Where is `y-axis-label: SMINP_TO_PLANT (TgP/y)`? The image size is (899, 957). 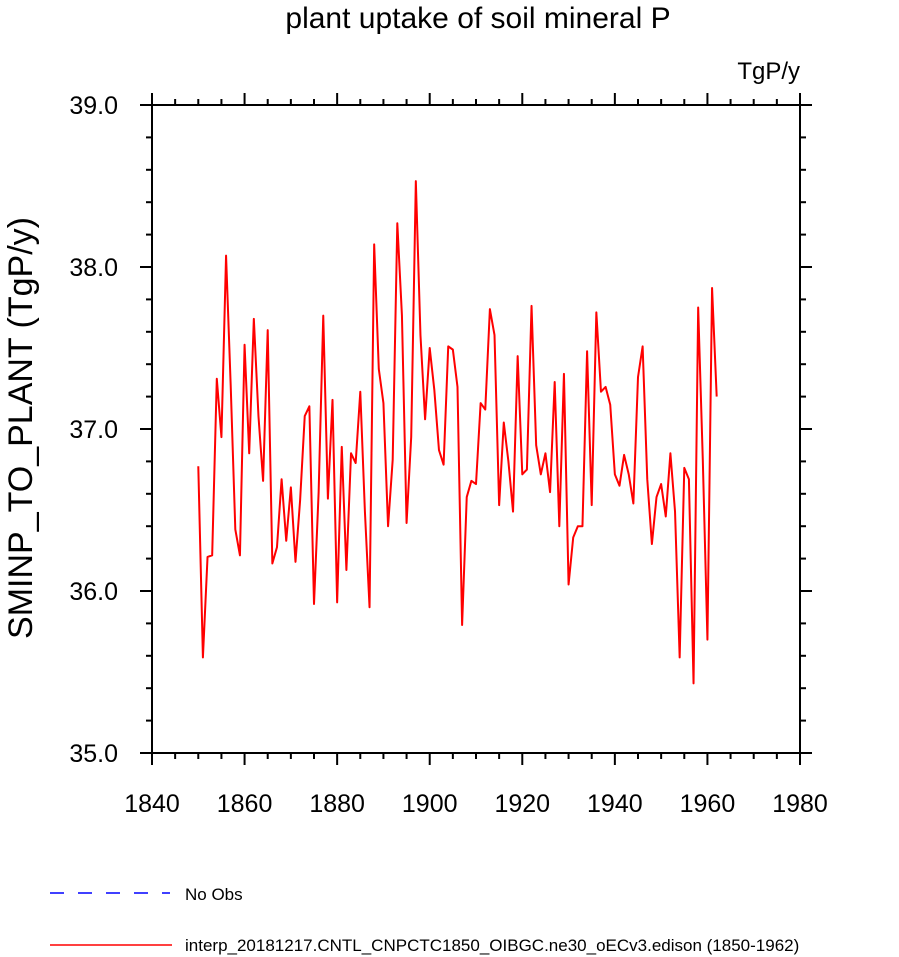 y-axis-label: SMINP_TO_PLANT (TgP/y) is located at coordinates (21, 428).